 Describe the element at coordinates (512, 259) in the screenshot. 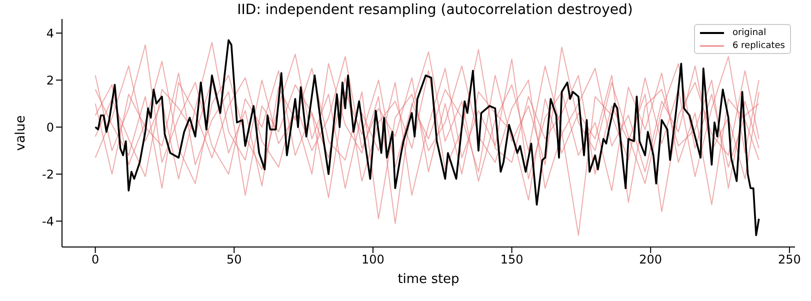

I see `x-tick-label: 150` at that location.